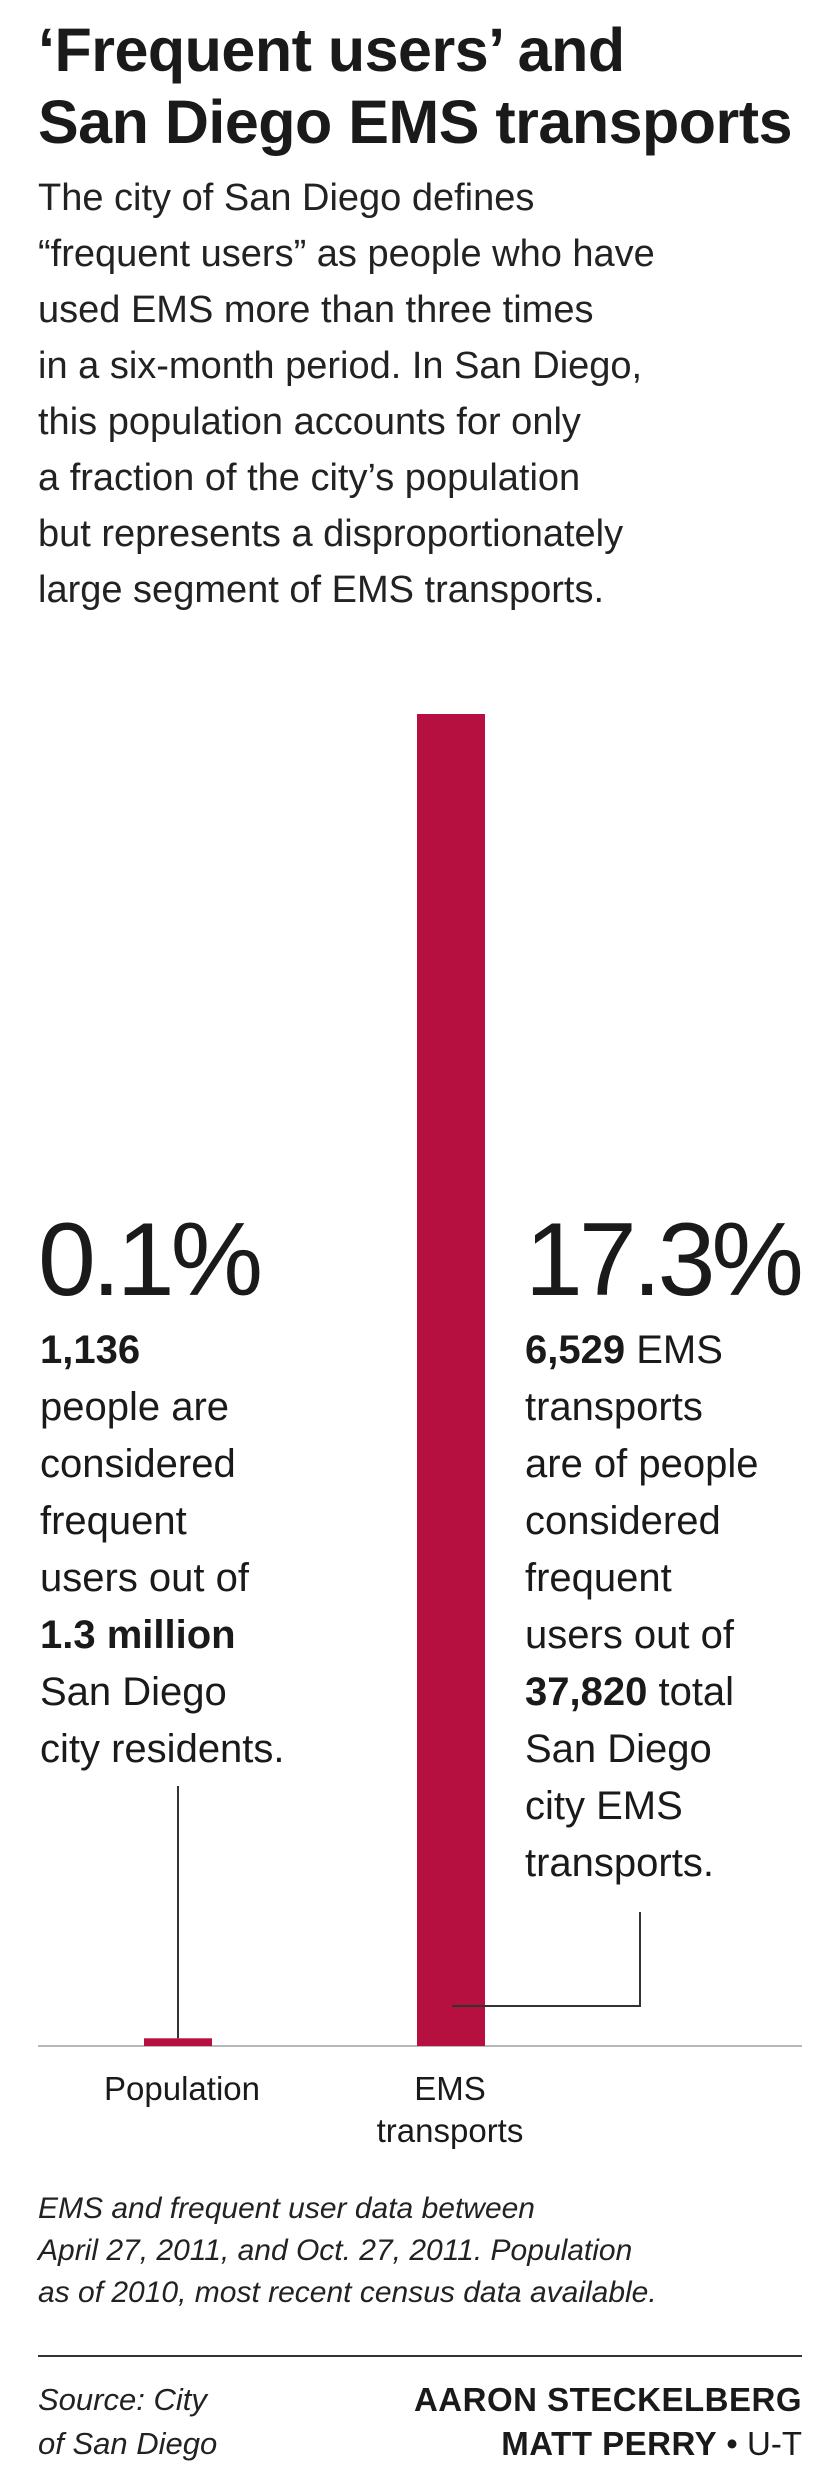 The height and width of the screenshot is (2474, 840). Describe the element at coordinates (619, 1863) in the screenshot. I see `annotation-text: transports.` at that location.